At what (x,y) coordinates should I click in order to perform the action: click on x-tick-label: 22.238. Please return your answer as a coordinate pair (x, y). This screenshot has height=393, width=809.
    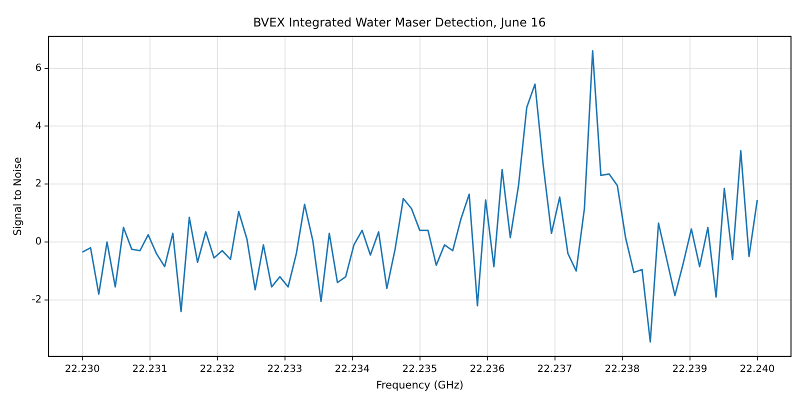
    Looking at the image, I should click on (622, 369).